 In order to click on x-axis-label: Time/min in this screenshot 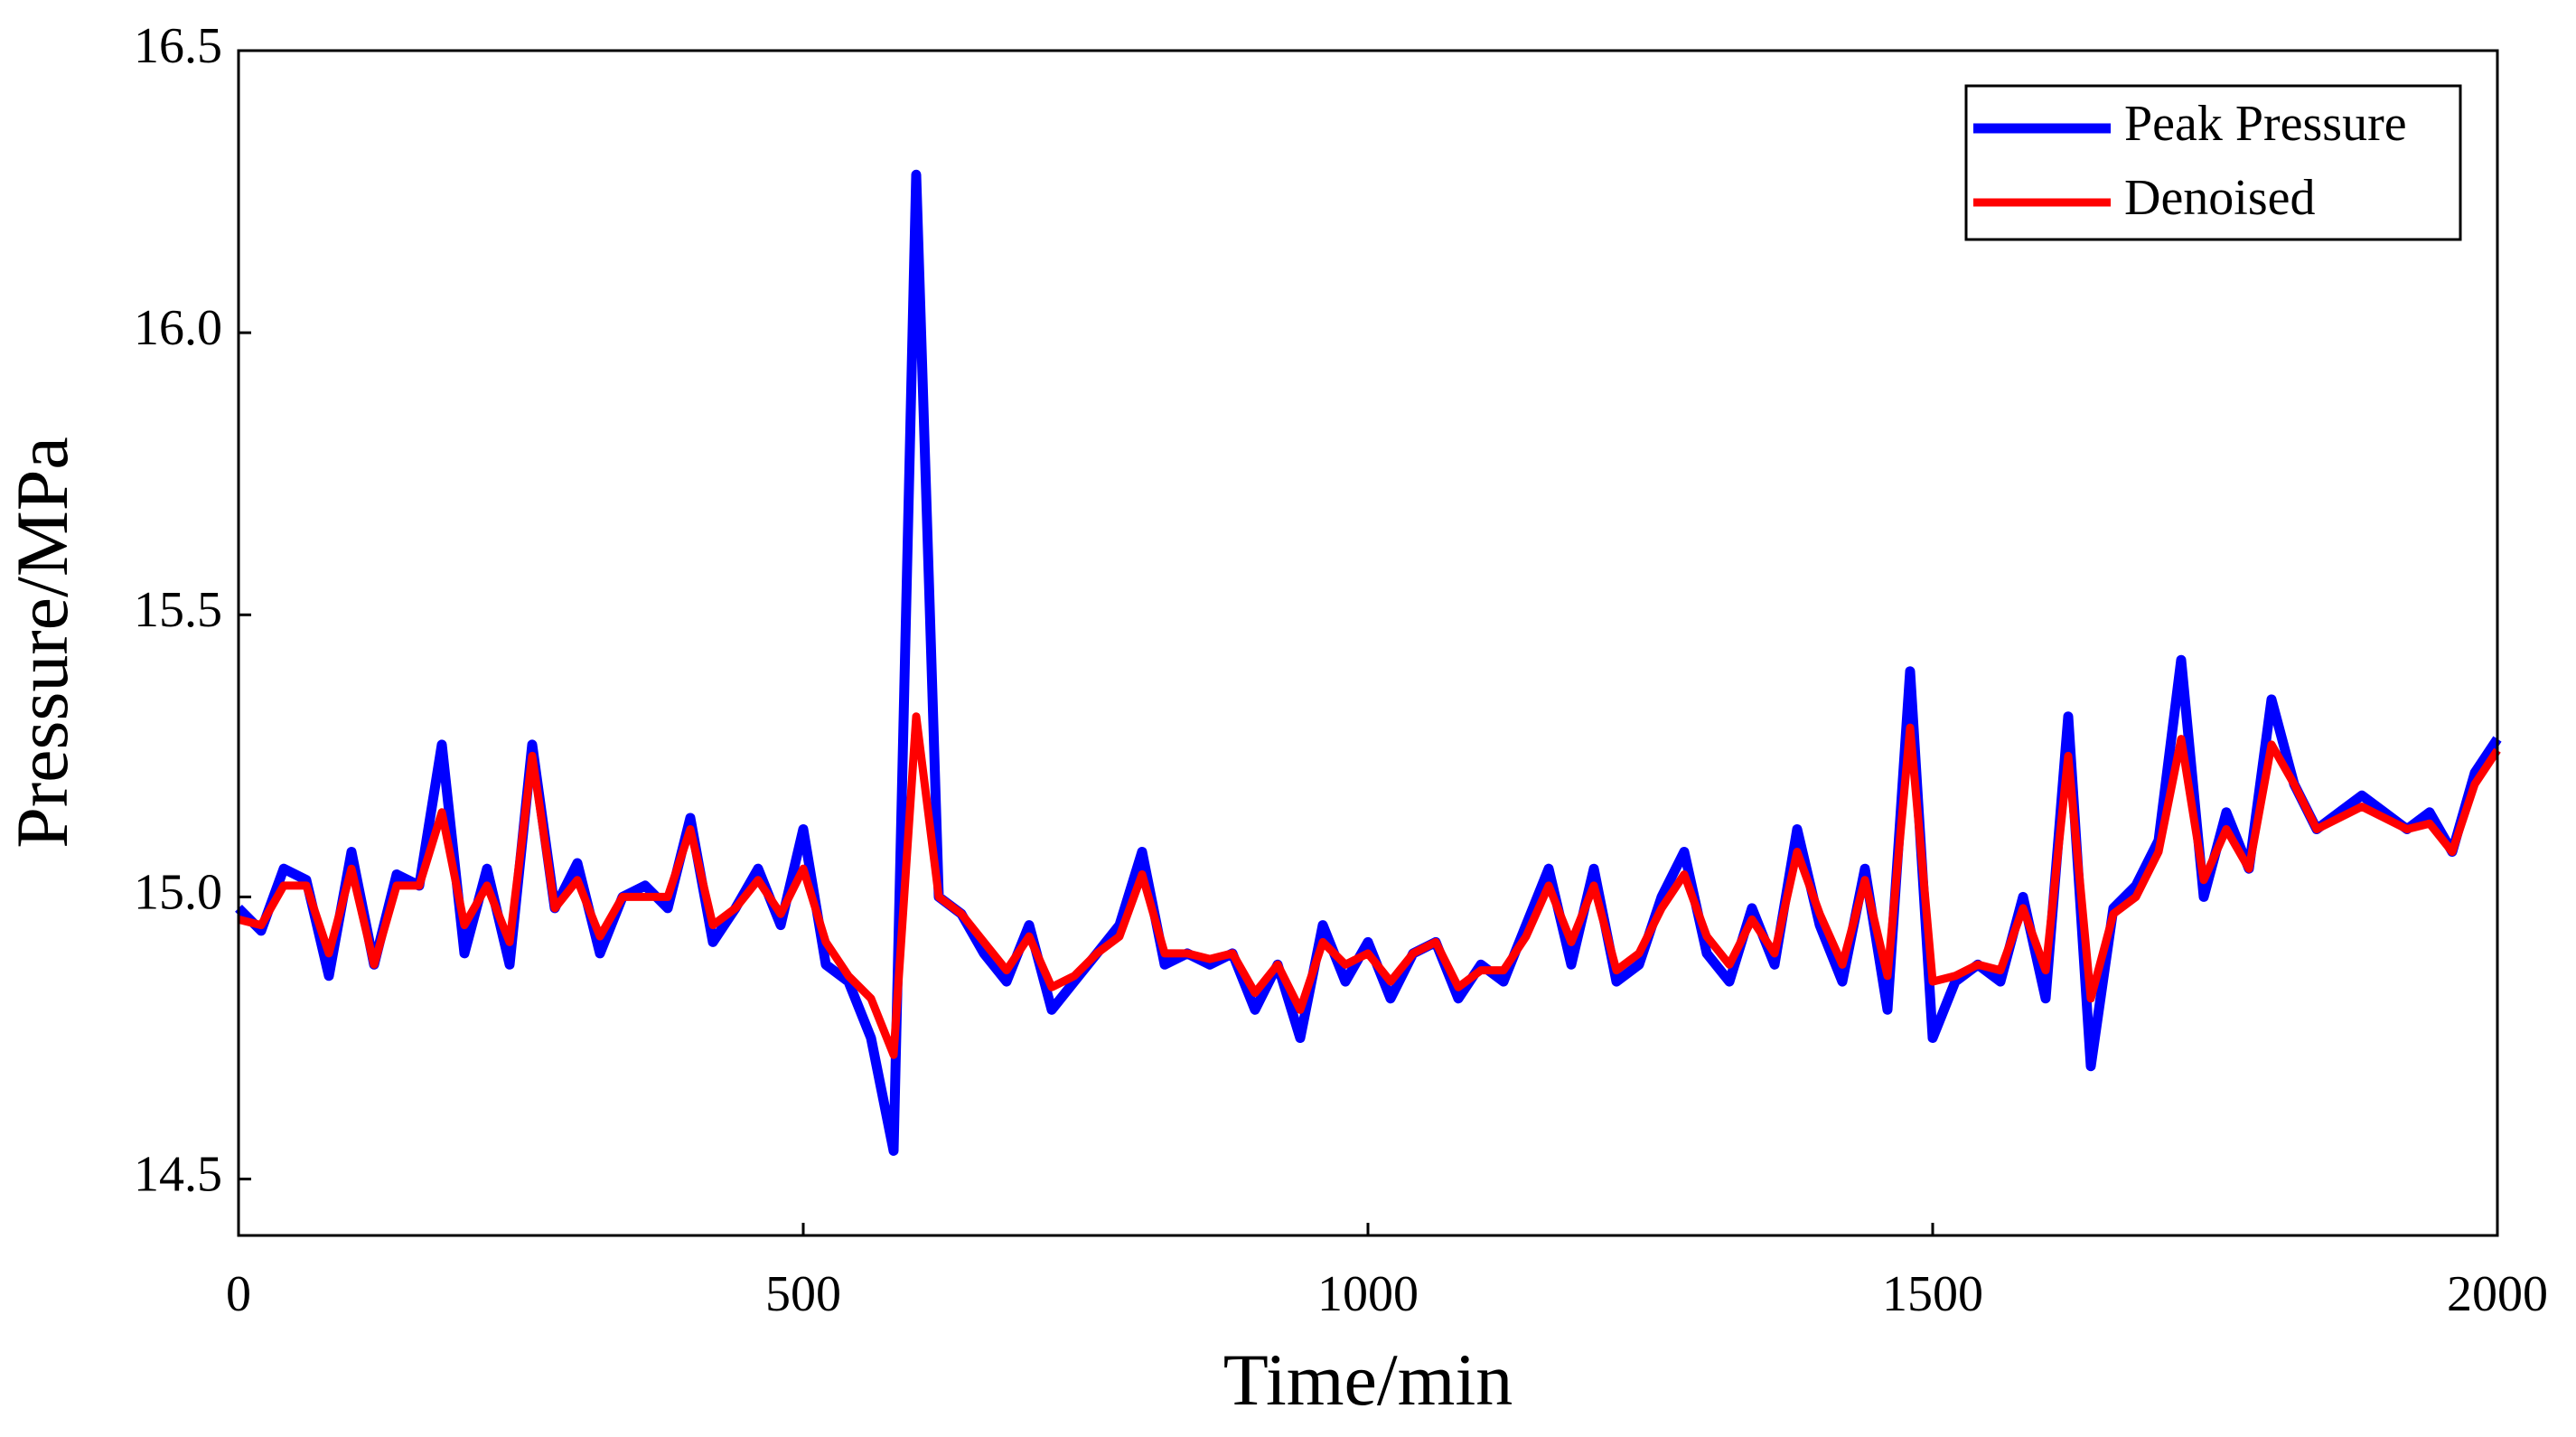, I will do `click(1368, 1379)`.